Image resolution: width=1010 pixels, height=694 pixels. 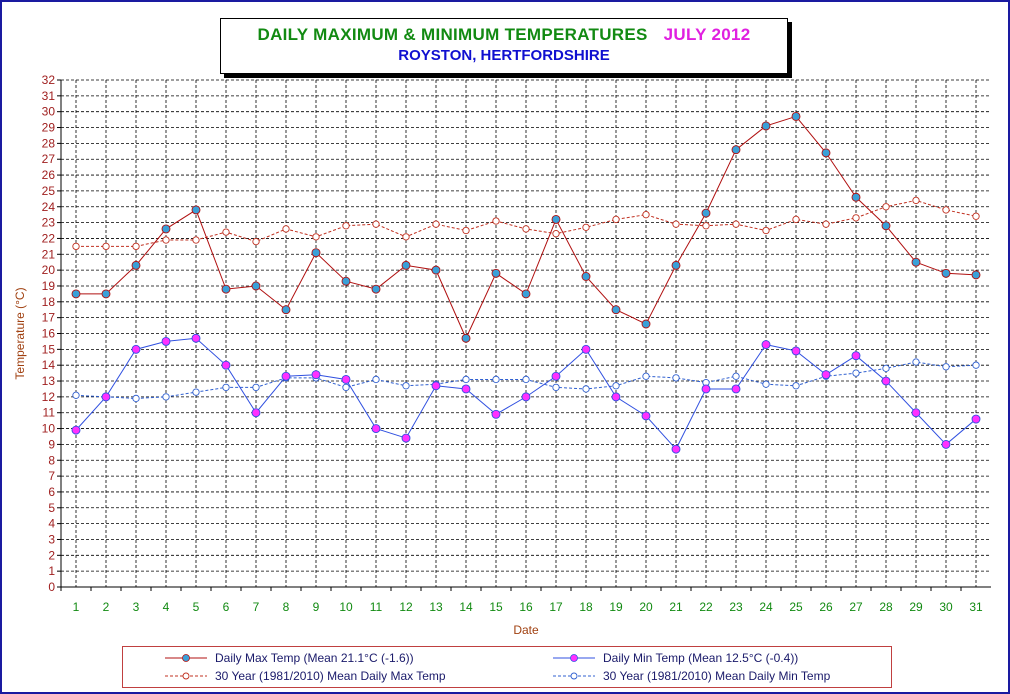 What do you see at coordinates (707, 34) in the screenshot?
I see `chart-title-month: JULY 2012` at bounding box center [707, 34].